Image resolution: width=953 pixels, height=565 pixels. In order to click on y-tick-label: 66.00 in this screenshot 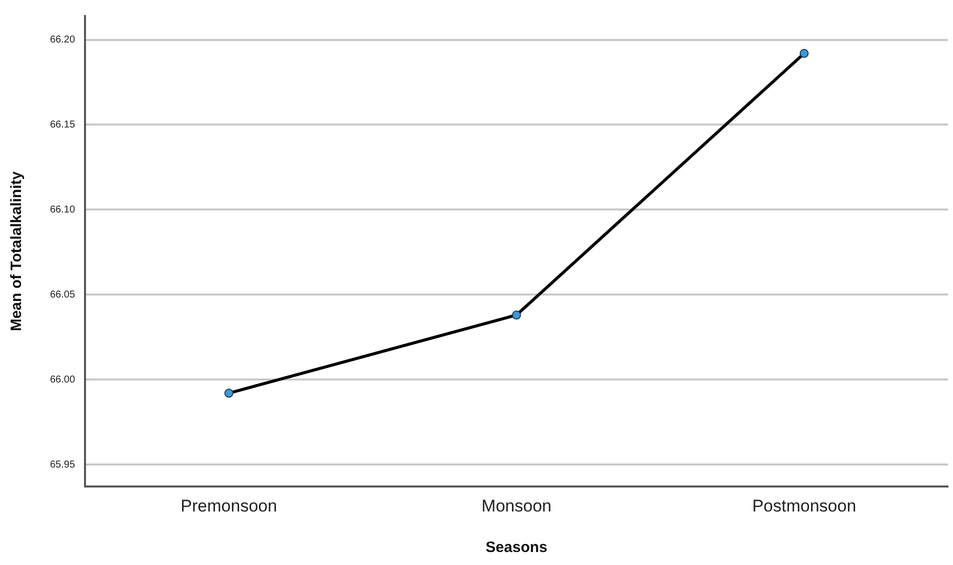, I will do `click(63, 380)`.